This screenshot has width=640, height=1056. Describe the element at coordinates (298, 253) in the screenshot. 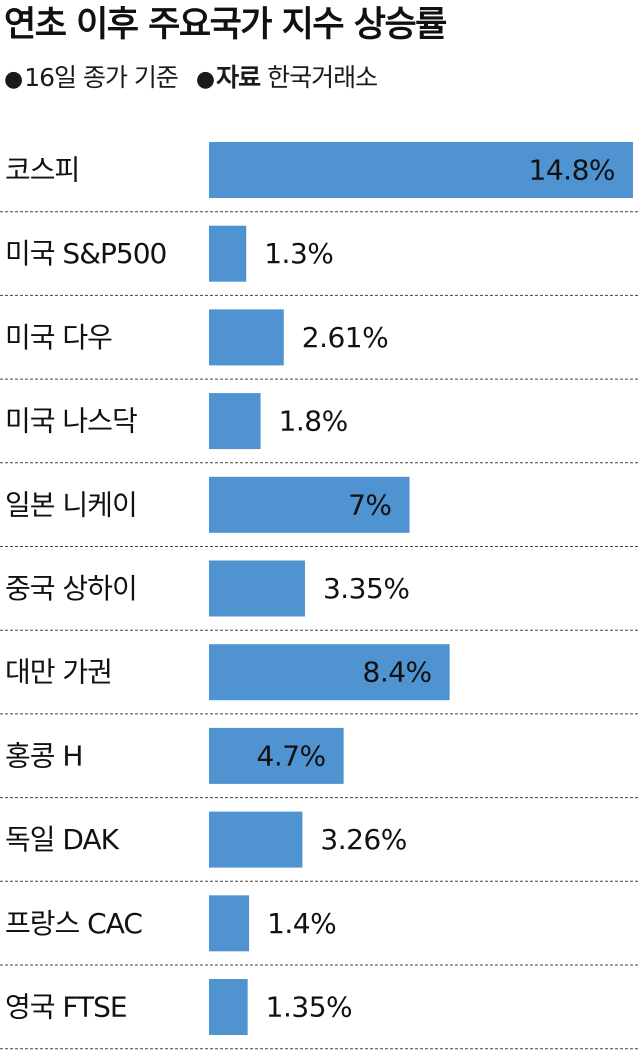

I see `value-label: 1.3%` at that location.